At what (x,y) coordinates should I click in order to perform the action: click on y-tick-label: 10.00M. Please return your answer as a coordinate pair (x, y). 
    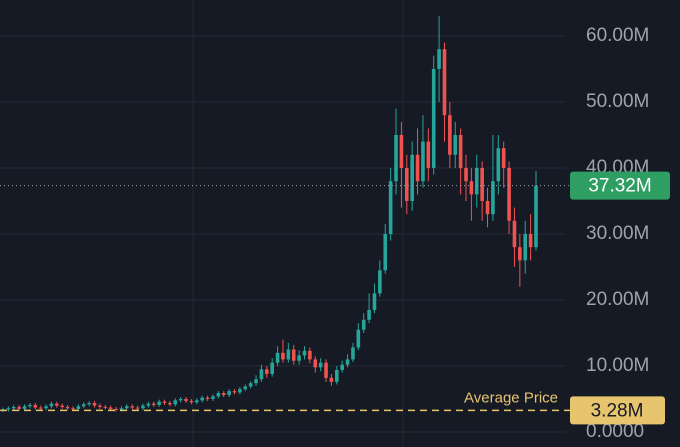
    Looking at the image, I should click on (617, 365).